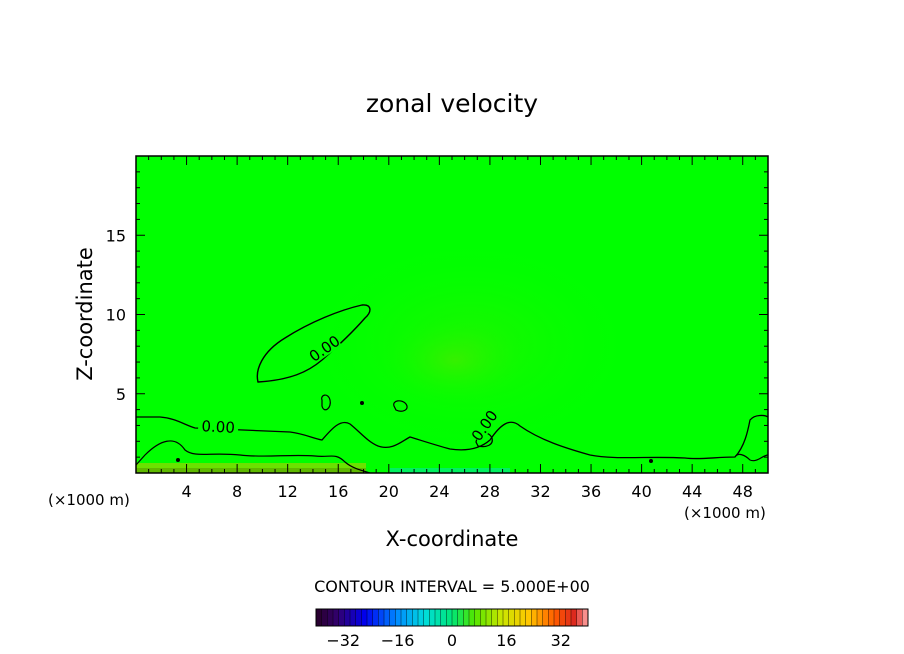 This screenshot has width=904, height=654. I want to click on x-tick-label: 44, so click(692, 491).